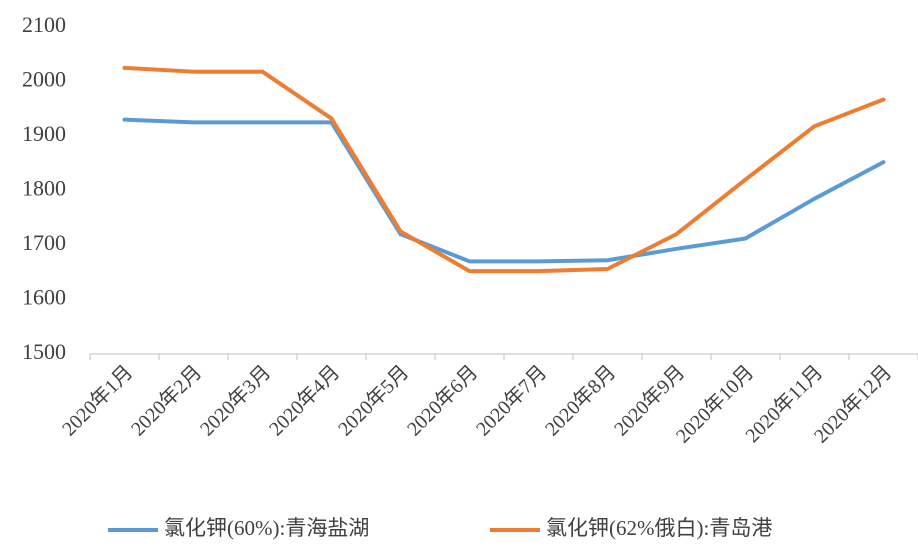 This screenshot has height=548, width=918. Describe the element at coordinates (44, 188) in the screenshot. I see `y-tick-label: 1800` at that location.